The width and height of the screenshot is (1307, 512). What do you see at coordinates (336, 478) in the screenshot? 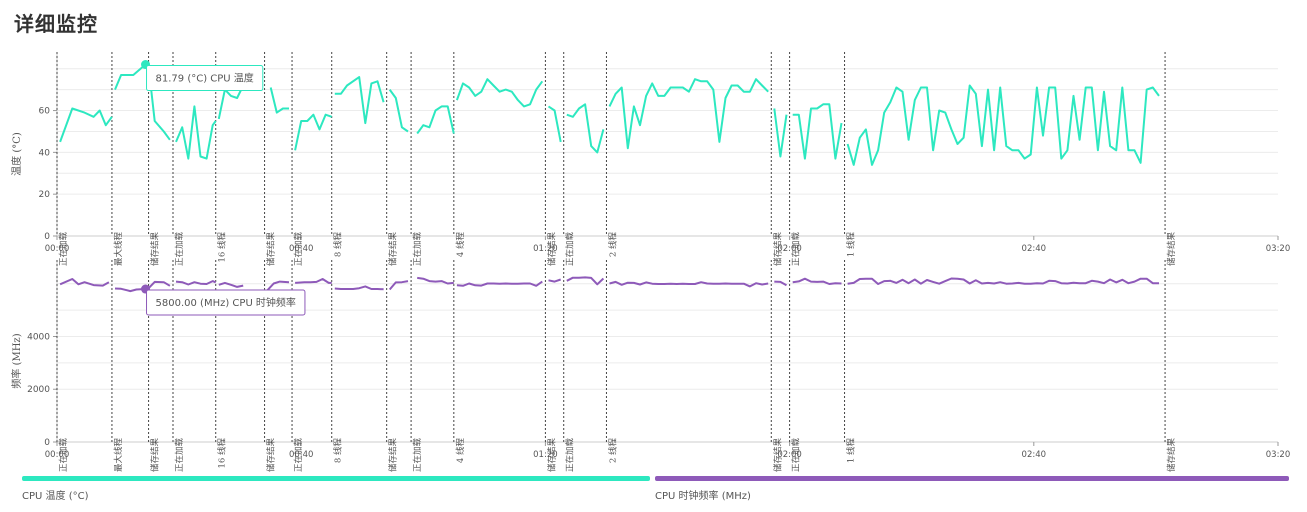
I see `legend-temp-bar` at bounding box center [336, 478].